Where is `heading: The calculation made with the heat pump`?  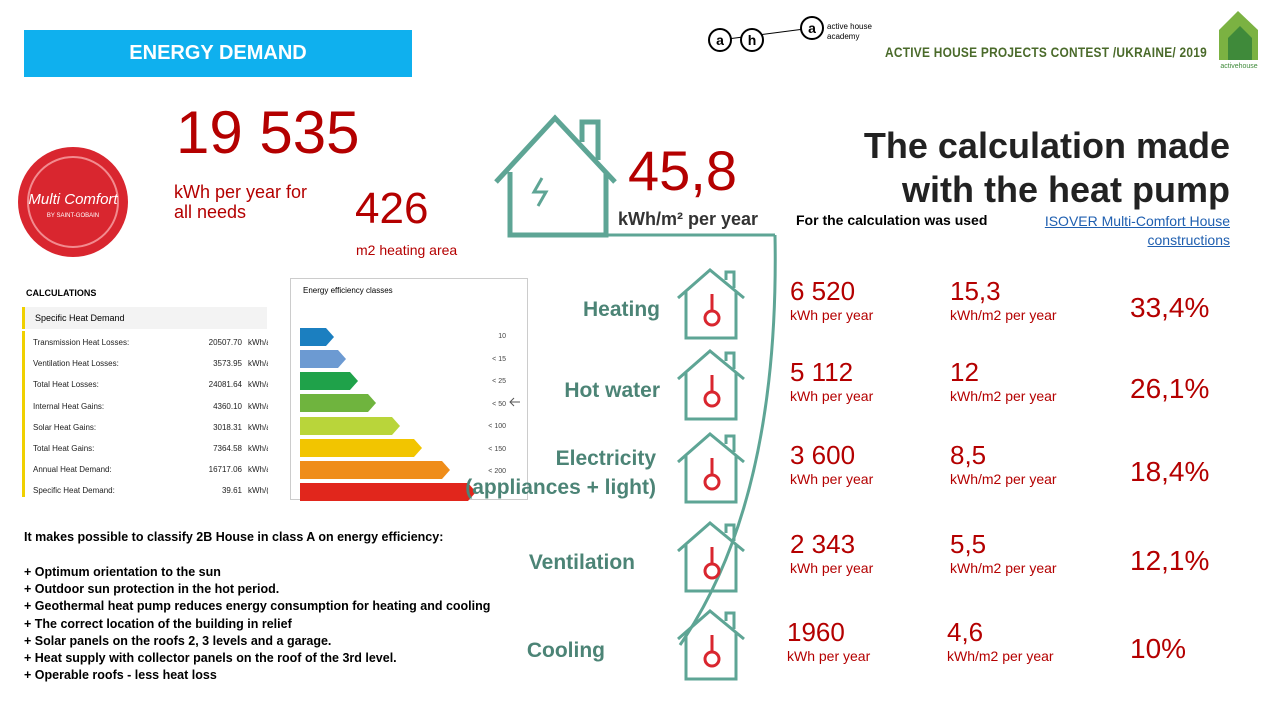
heading: The calculation made with the heat pump is located at coordinates (1046, 167).